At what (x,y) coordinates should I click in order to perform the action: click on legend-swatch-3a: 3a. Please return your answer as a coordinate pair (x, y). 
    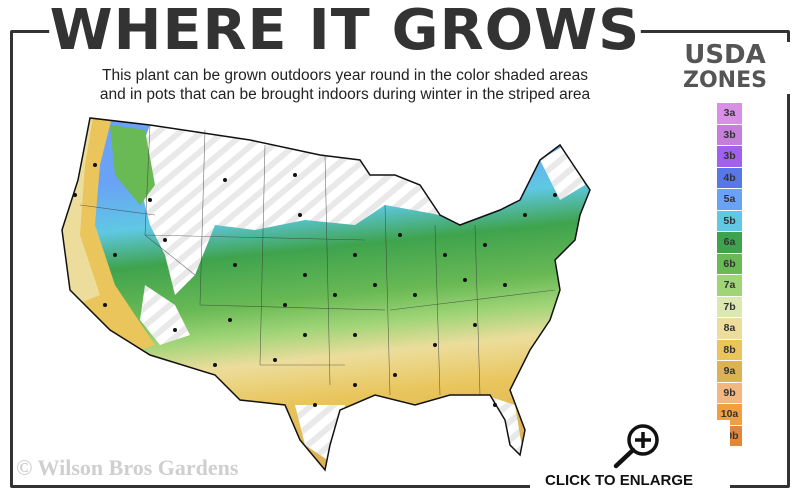
    Looking at the image, I should click on (729, 113).